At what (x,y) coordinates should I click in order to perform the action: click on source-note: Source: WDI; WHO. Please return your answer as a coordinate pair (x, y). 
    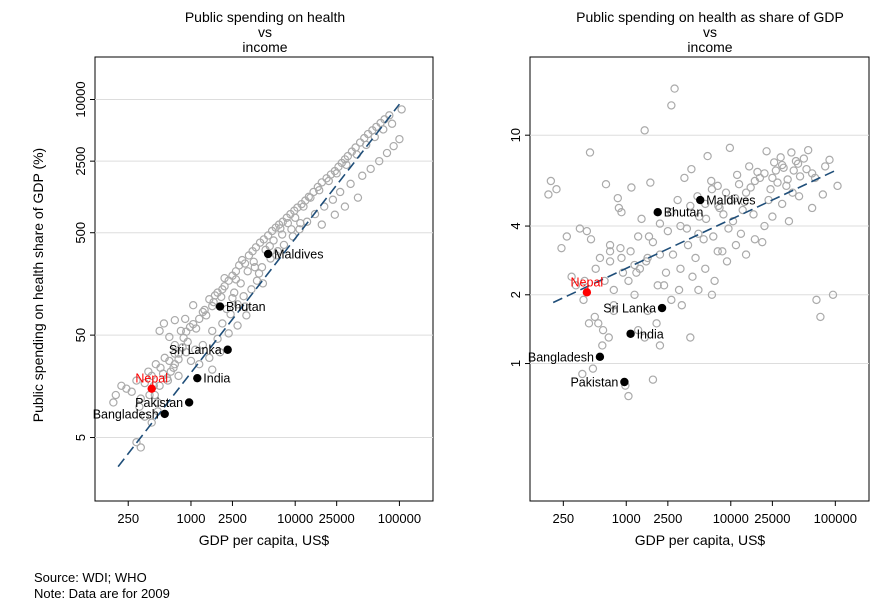
    Looking at the image, I should click on (90, 577).